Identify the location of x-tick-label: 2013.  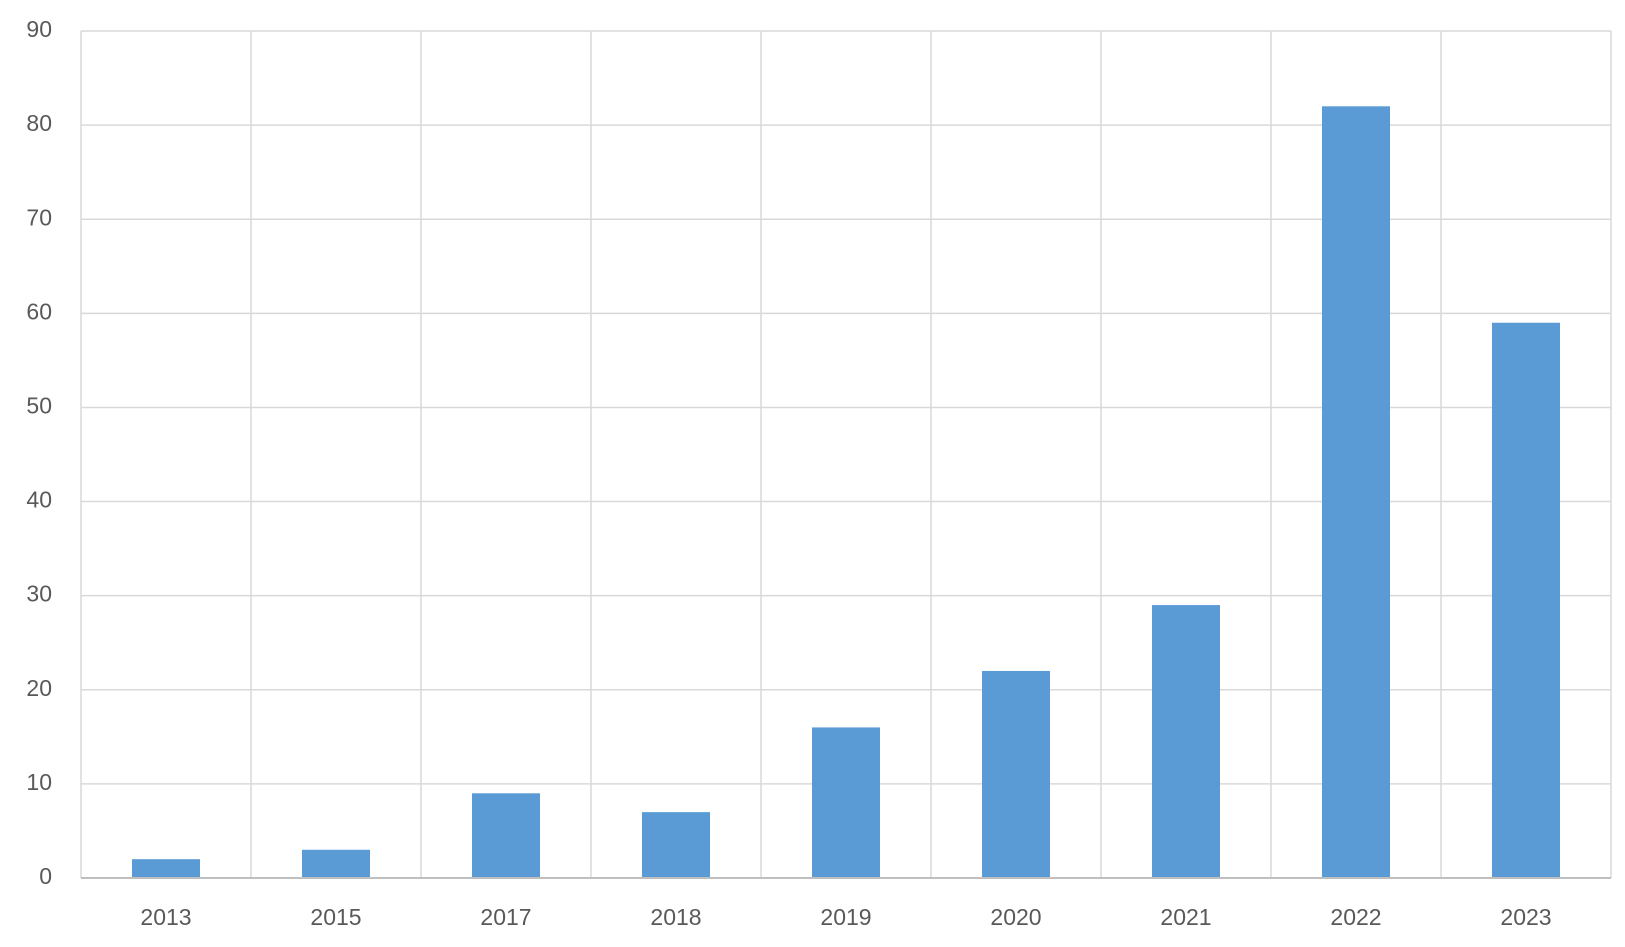
(165, 917).